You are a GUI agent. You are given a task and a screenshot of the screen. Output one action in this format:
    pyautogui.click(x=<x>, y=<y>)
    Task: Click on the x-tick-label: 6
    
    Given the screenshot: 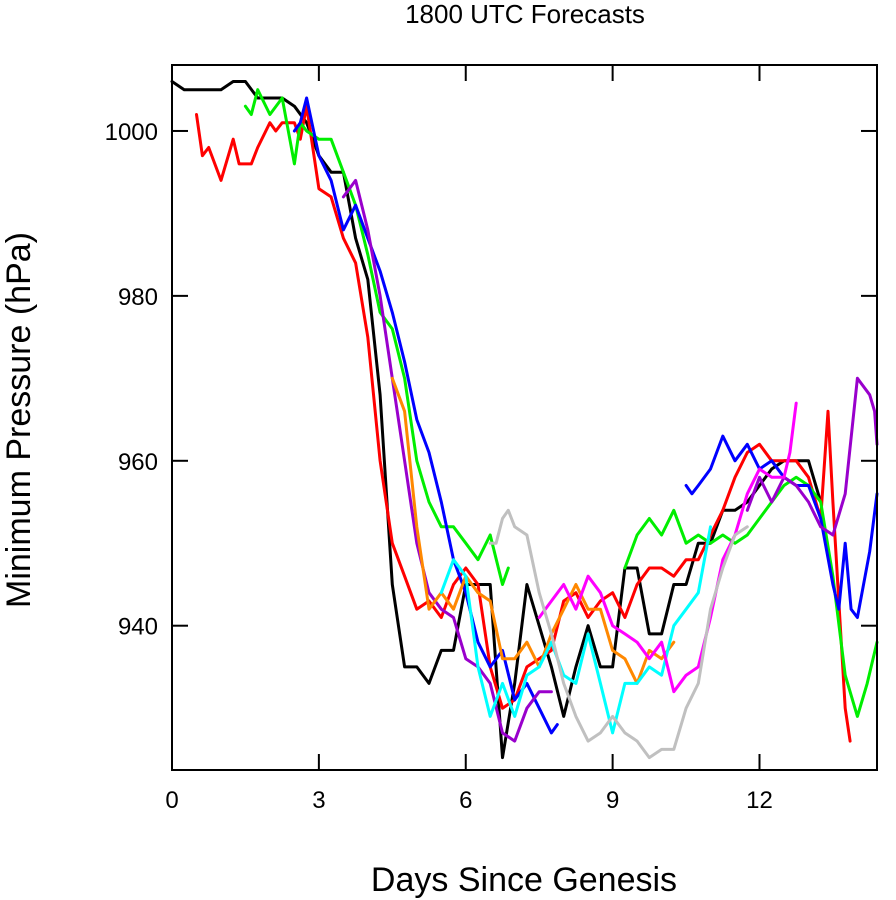 What is the action you would take?
    pyautogui.click(x=465, y=800)
    